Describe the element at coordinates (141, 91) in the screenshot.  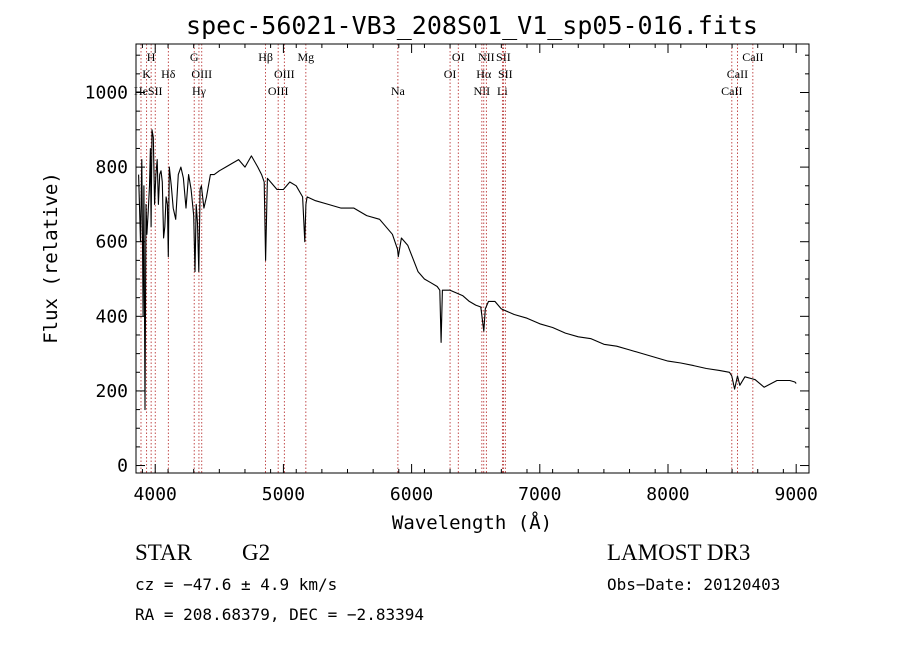
I see `line-label-He: He` at that location.